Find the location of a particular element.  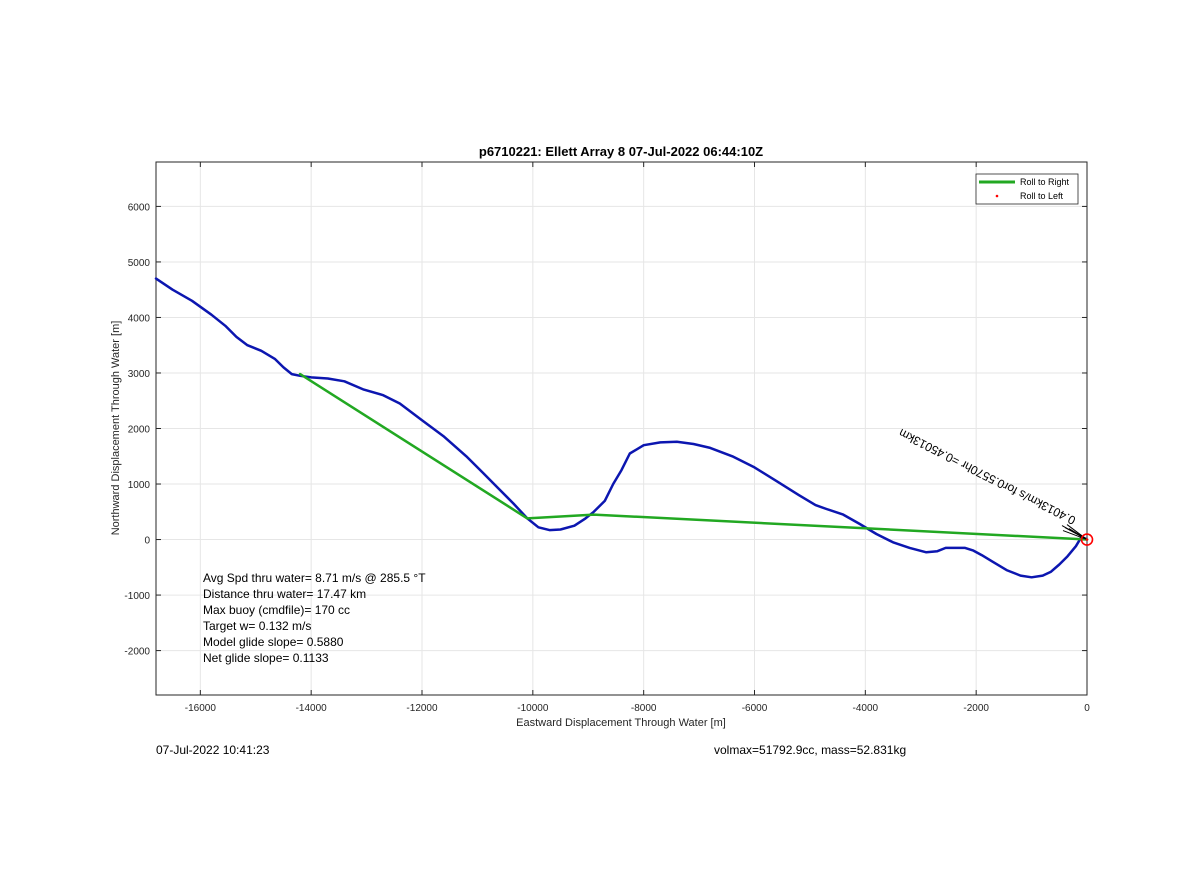

annotation-line: Net glide slope= 0.1133 is located at coordinates (266, 658).